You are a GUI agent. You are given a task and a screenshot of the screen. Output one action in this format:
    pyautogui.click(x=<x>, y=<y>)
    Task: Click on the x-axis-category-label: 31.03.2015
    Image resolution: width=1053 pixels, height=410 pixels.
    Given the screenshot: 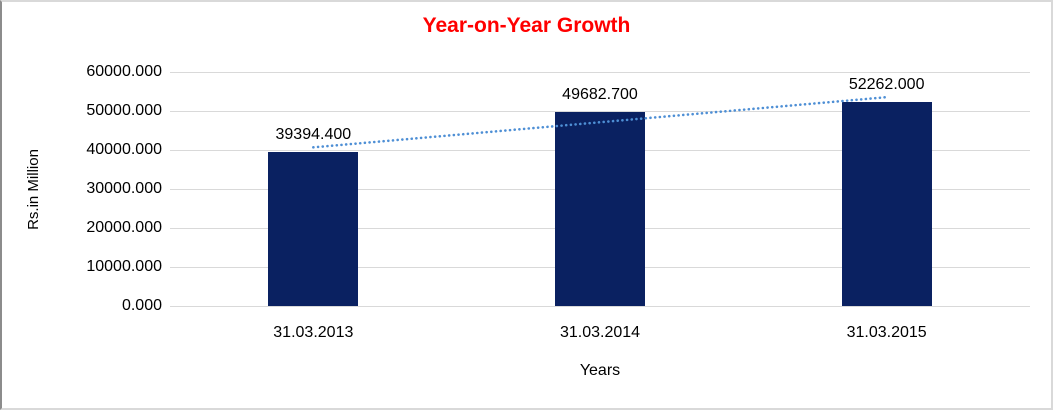 What is the action you would take?
    pyautogui.click(x=886, y=332)
    